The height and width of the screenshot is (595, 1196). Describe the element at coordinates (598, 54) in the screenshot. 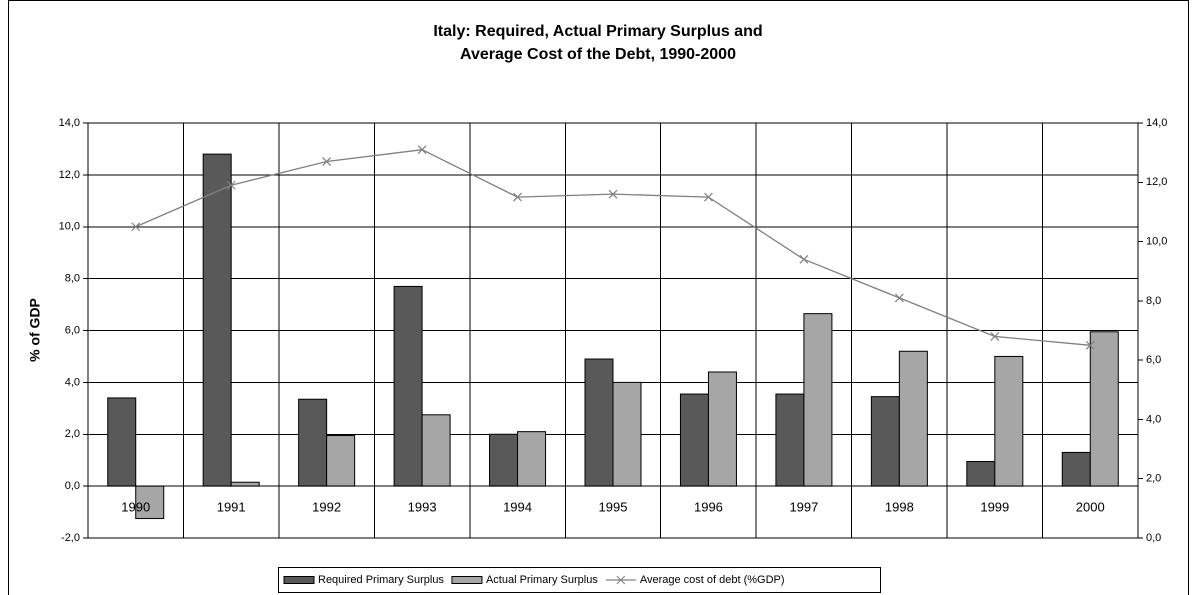

I see `chart-title: Average Cost of the Debt, 1990-2000` at that location.